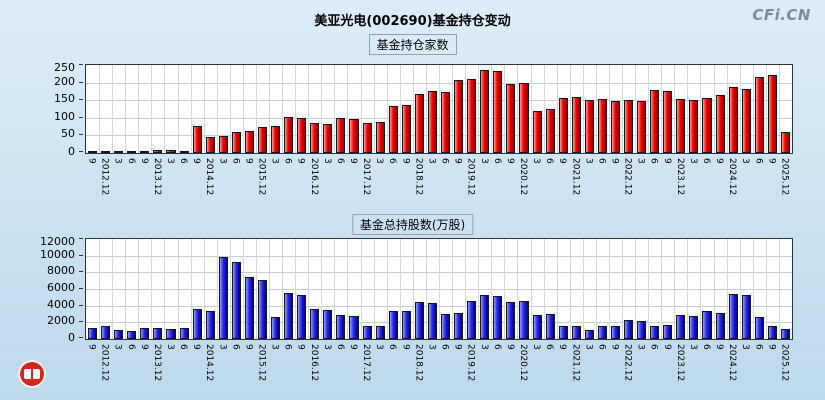 The width and height of the screenshot is (825, 400). Describe the element at coordinates (41, 290) in the screenshot. I see `y-axis-total-shares: 0 2000 4000 6000 8000 10000 12000` at that location.